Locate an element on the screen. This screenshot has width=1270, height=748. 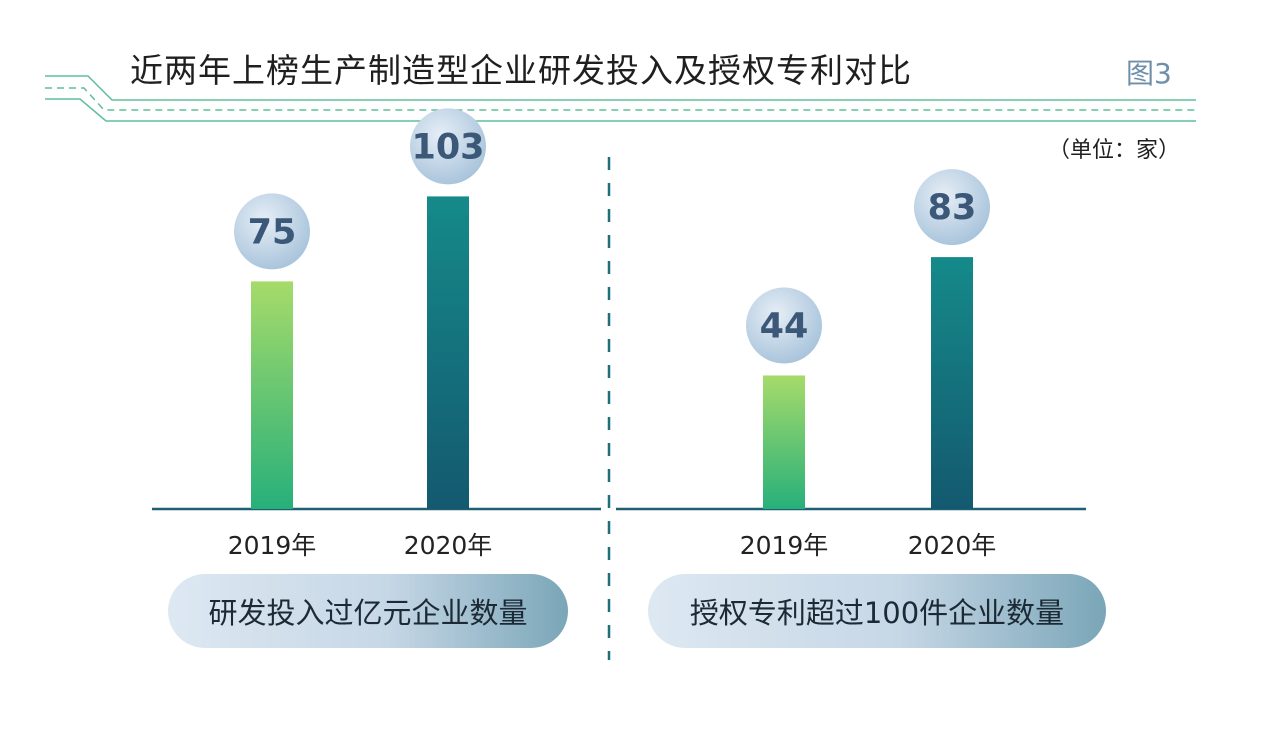
header-decoration is located at coordinates (620, 98).